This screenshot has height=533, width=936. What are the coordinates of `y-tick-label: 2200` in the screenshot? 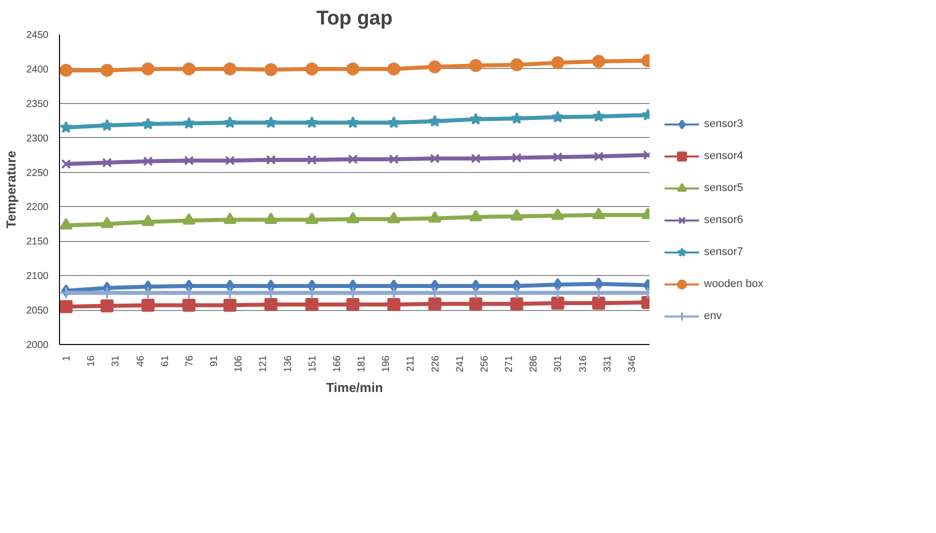 It's located at (37, 208).